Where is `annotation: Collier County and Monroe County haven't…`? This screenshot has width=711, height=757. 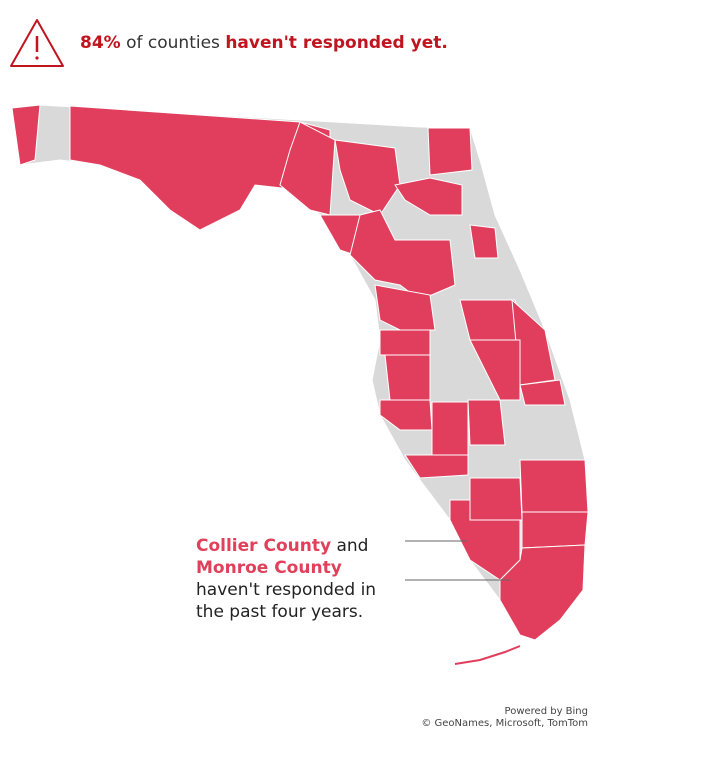 annotation: Collier County and Monroe County haven't… is located at coordinates (286, 579).